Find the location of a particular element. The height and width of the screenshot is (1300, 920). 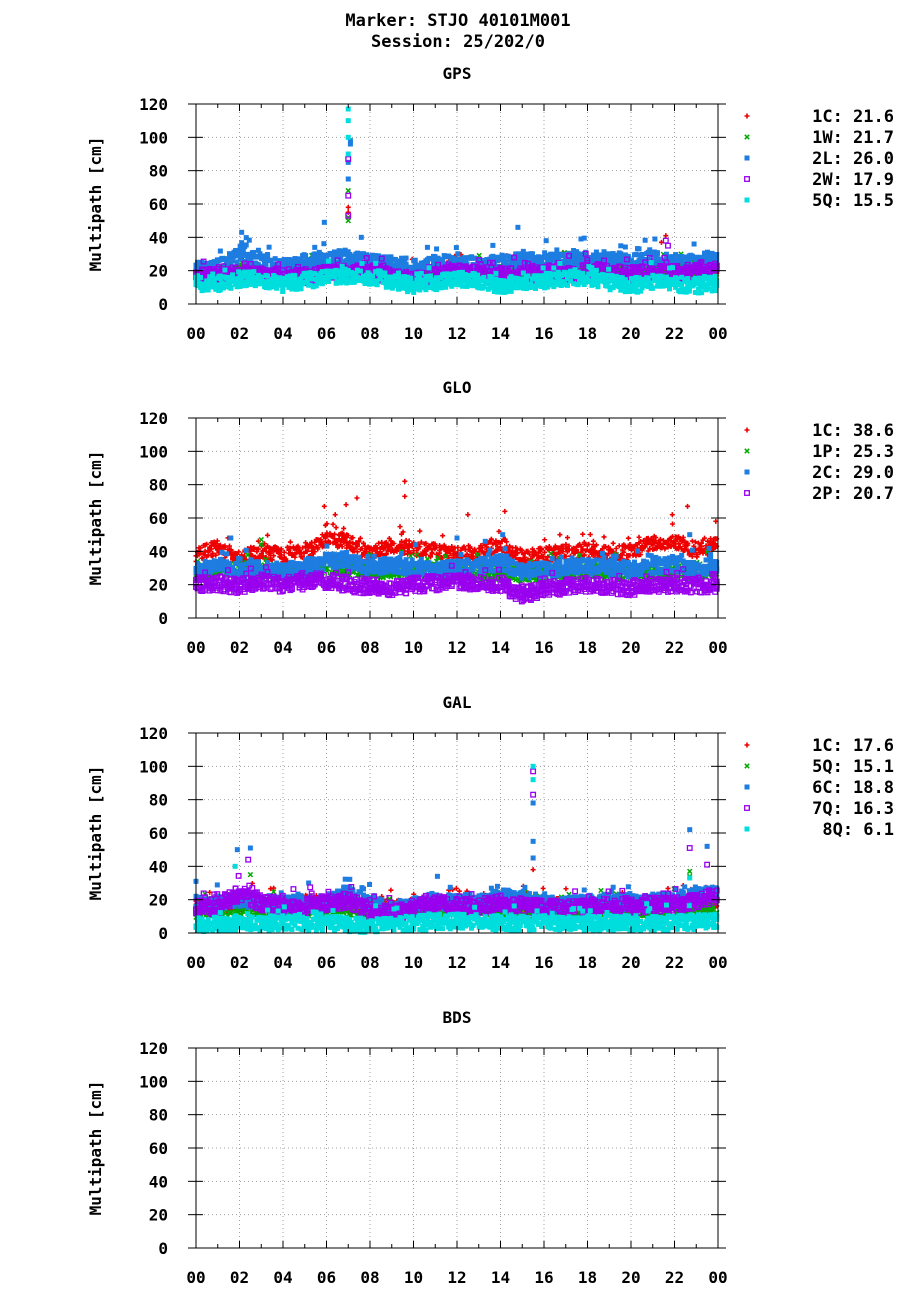

figure-title-marker: Marker: STJO 40101M001 is located at coordinates (457, 21).